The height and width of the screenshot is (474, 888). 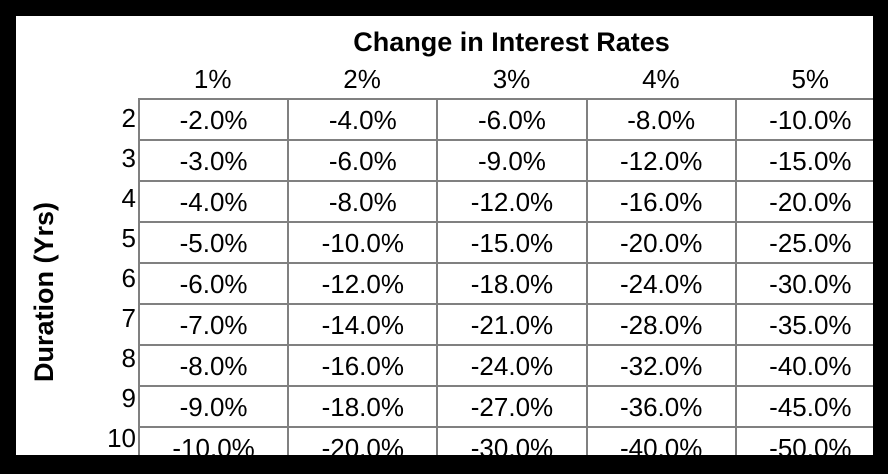 I want to click on table-row: -9.0% -18.0% -27.0% -36.0% -45.0%, so click(x=505, y=406).